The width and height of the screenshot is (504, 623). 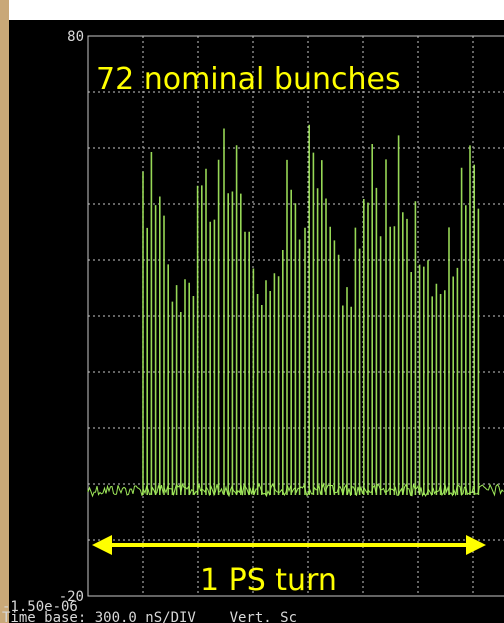 I want to click on left-frame, so click(x=4, y=311).